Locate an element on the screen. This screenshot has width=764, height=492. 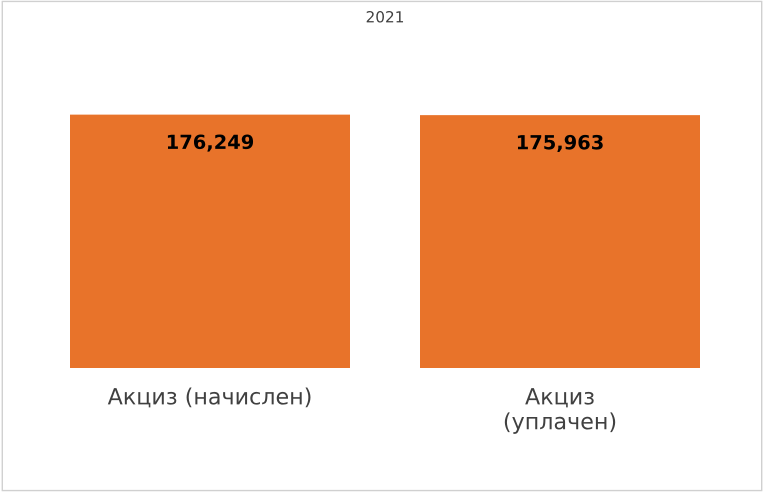
x-tick-label: Акциз (начислен) is located at coordinates (209, 397).